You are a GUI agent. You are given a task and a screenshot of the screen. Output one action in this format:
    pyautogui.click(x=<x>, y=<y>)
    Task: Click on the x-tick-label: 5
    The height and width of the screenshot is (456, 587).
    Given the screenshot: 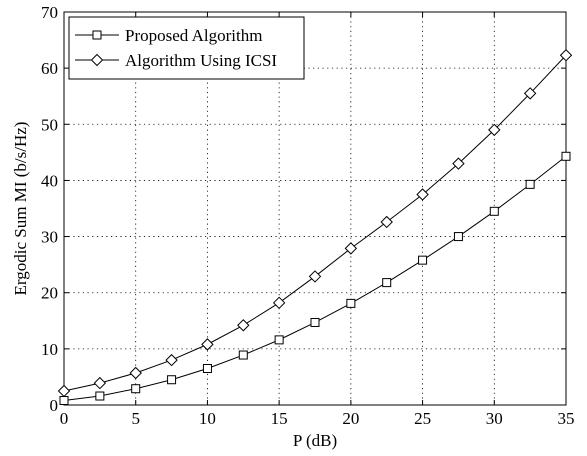 What is the action you would take?
    pyautogui.click(x=135, y=418)
    